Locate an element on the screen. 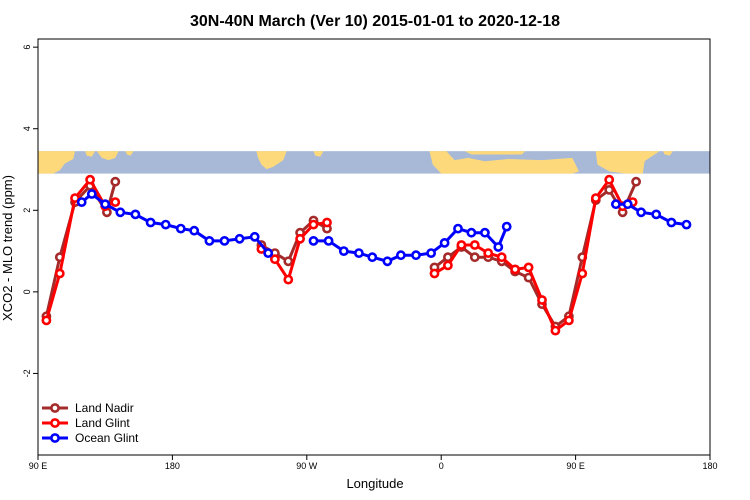 Image resolution: width=750 pixels, height=500 pixels. series-line-land-nadir is located at coordinates (535, 255).